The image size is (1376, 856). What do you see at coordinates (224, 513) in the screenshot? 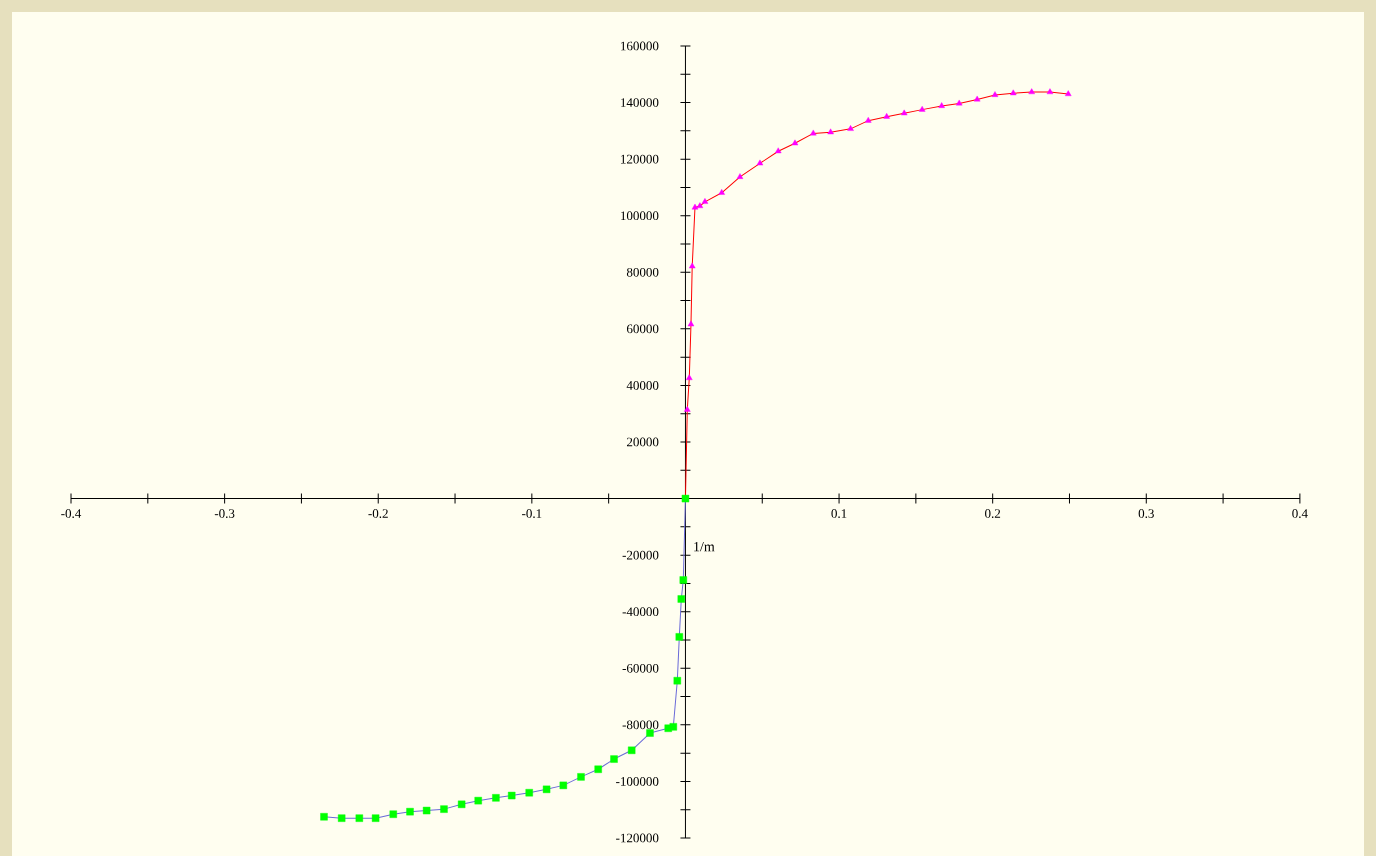
I see `x-tick-label: -0.3` at bounding box center [224, 513].